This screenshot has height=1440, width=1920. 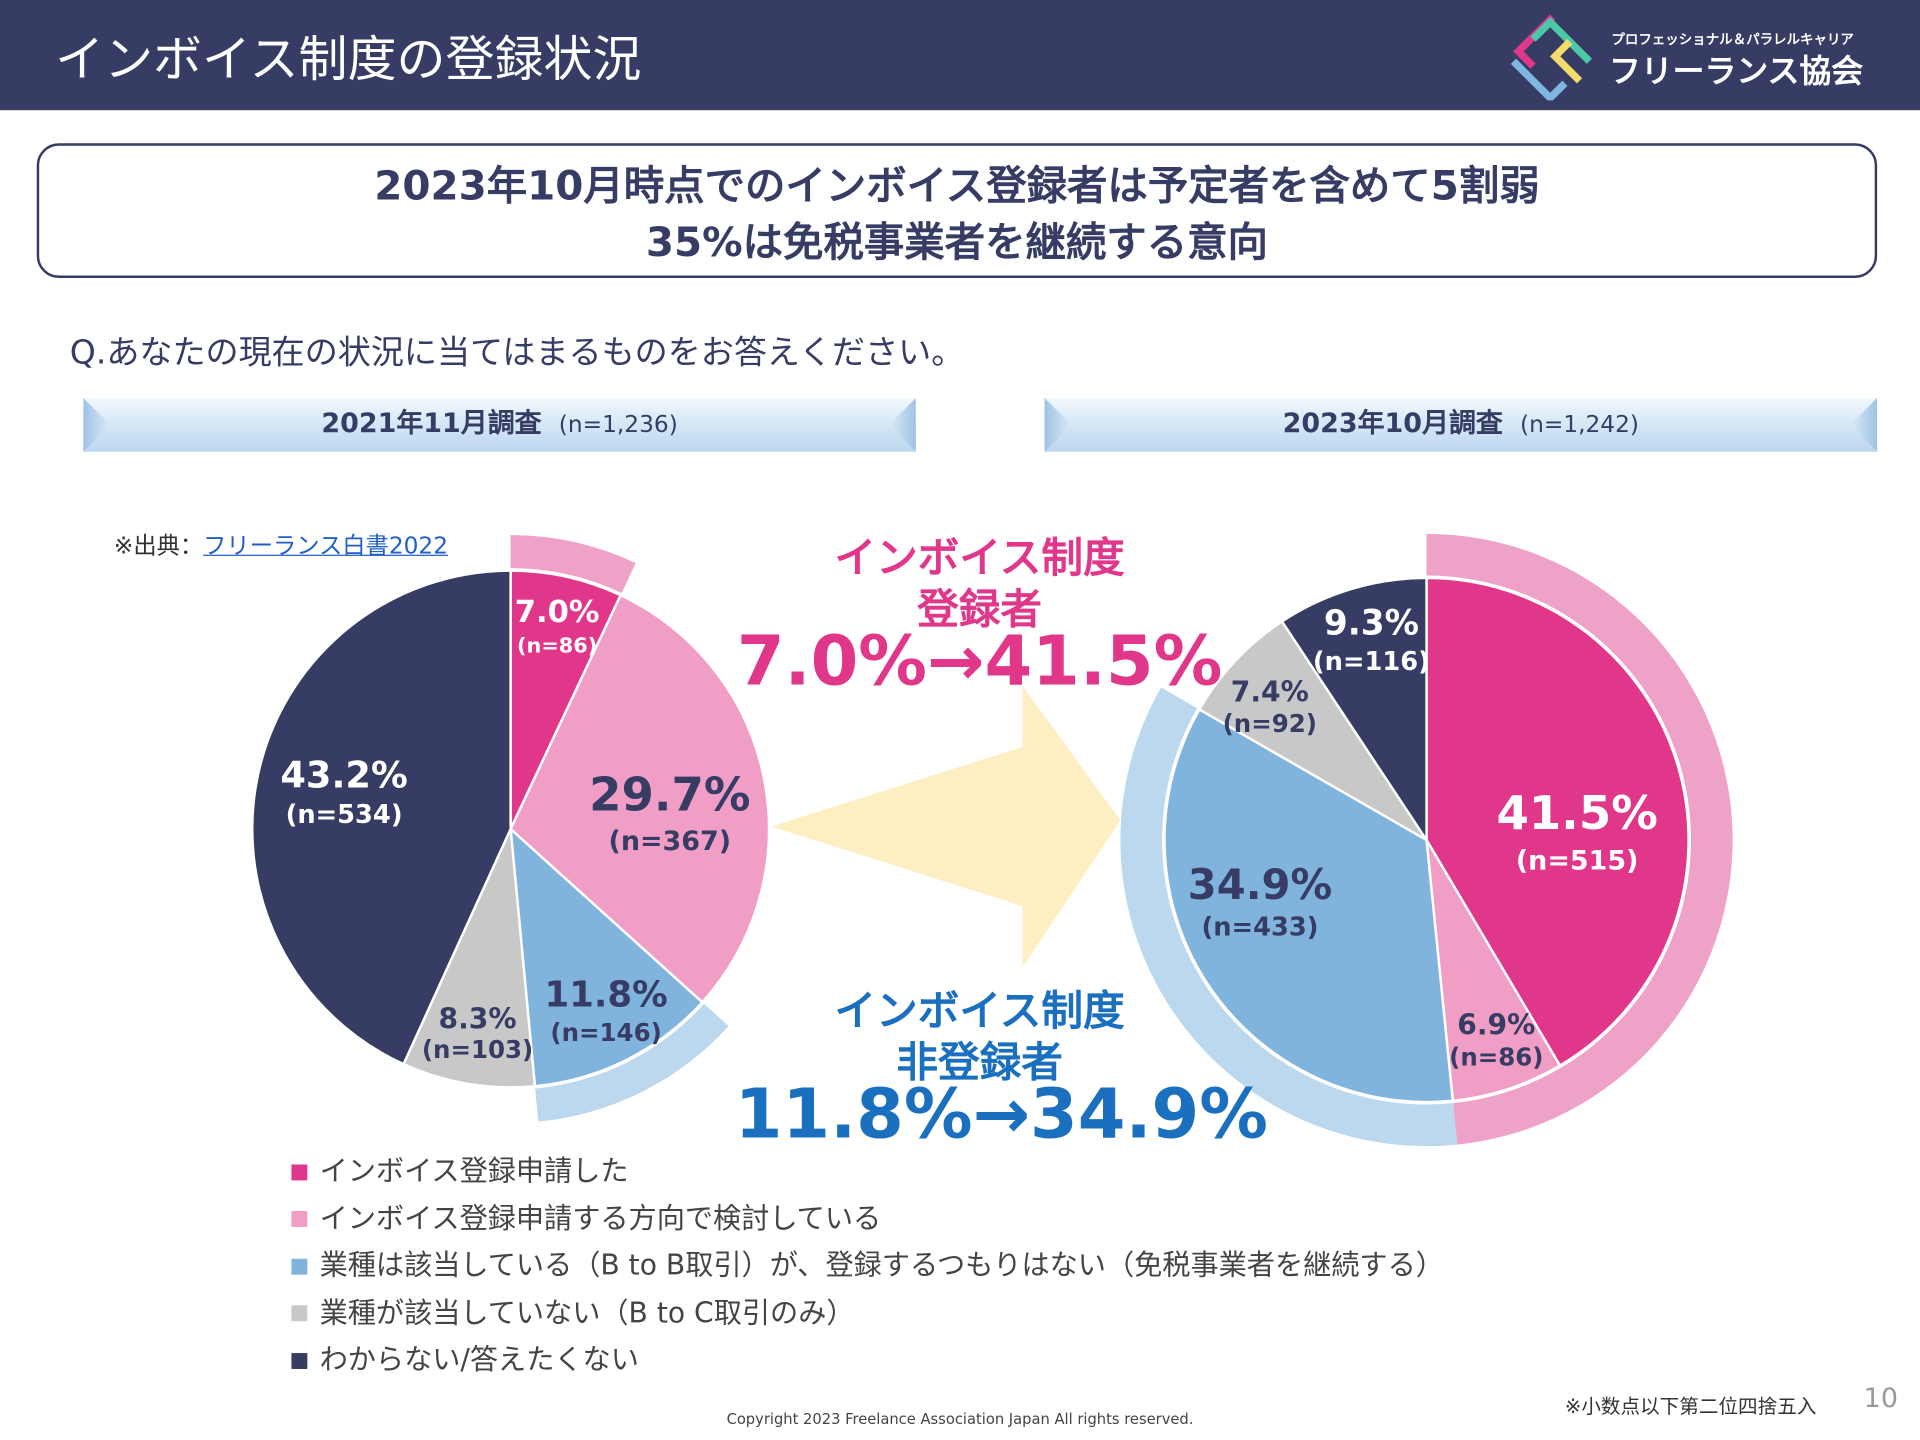 I want to click on headline-line-2: 35%は免税事業者を継続する意向, so click(x=956, y=241).